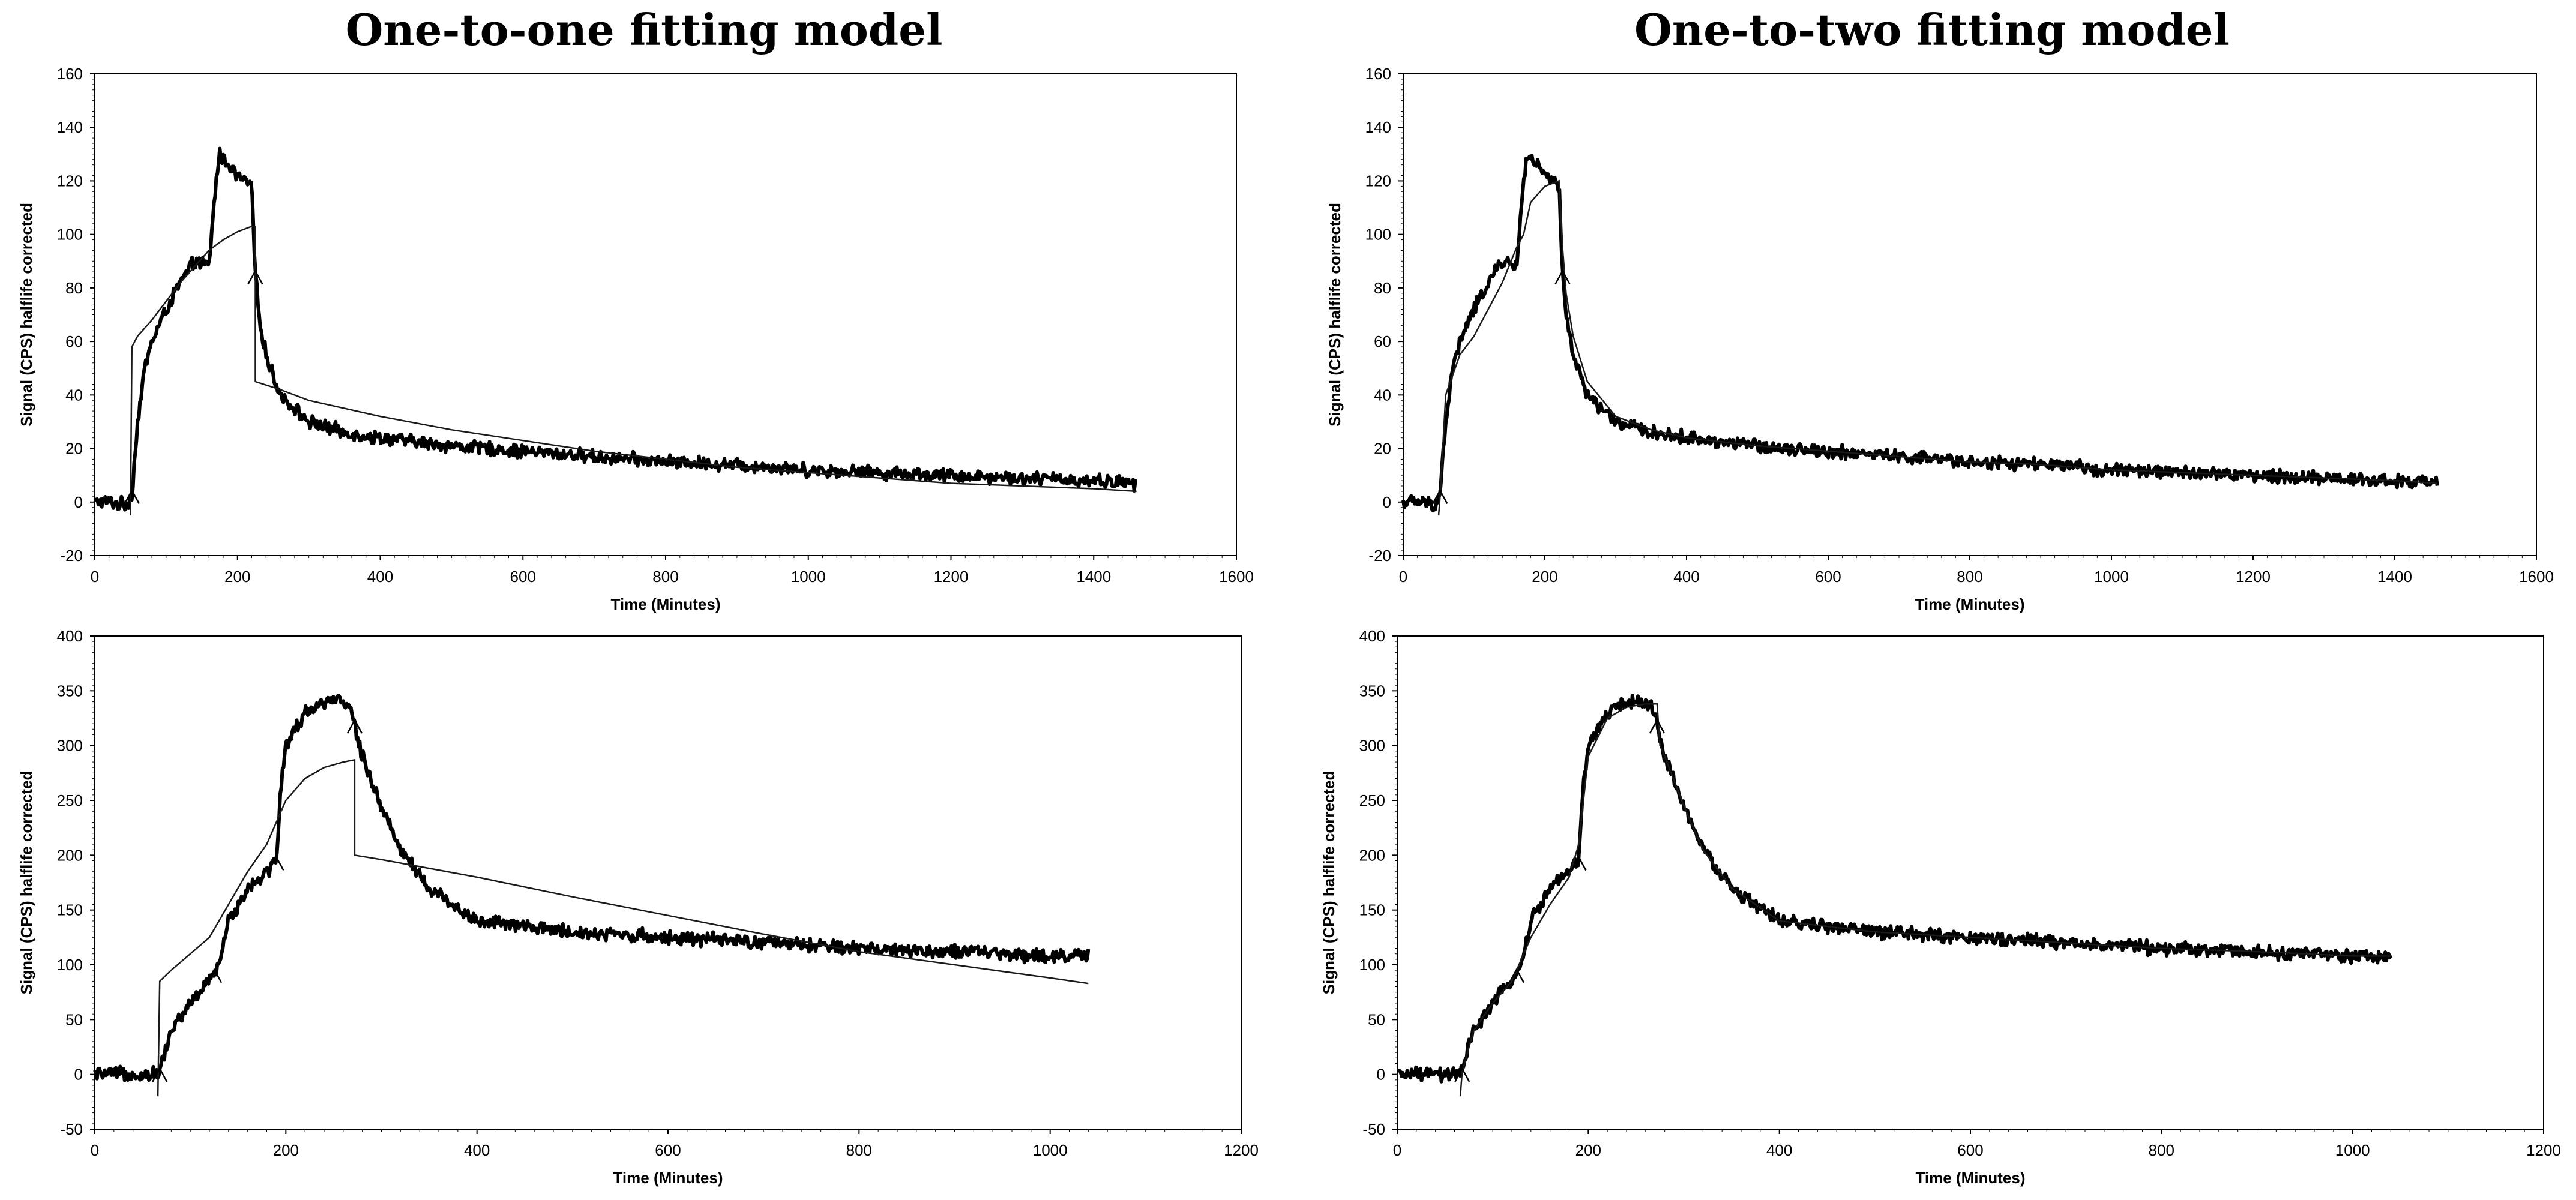 The height and width of the screenshot is (1200, 2576). Describe the element at coordinates (644, 29) in the screenshot. I see `left-column-title: One-to-one fitting model` at that location.